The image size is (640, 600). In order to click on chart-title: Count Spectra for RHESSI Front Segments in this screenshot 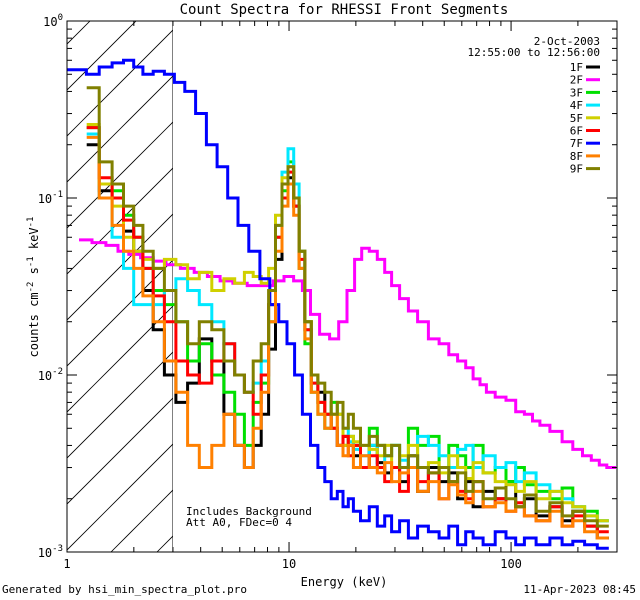, I will do `click(344, 10)`.